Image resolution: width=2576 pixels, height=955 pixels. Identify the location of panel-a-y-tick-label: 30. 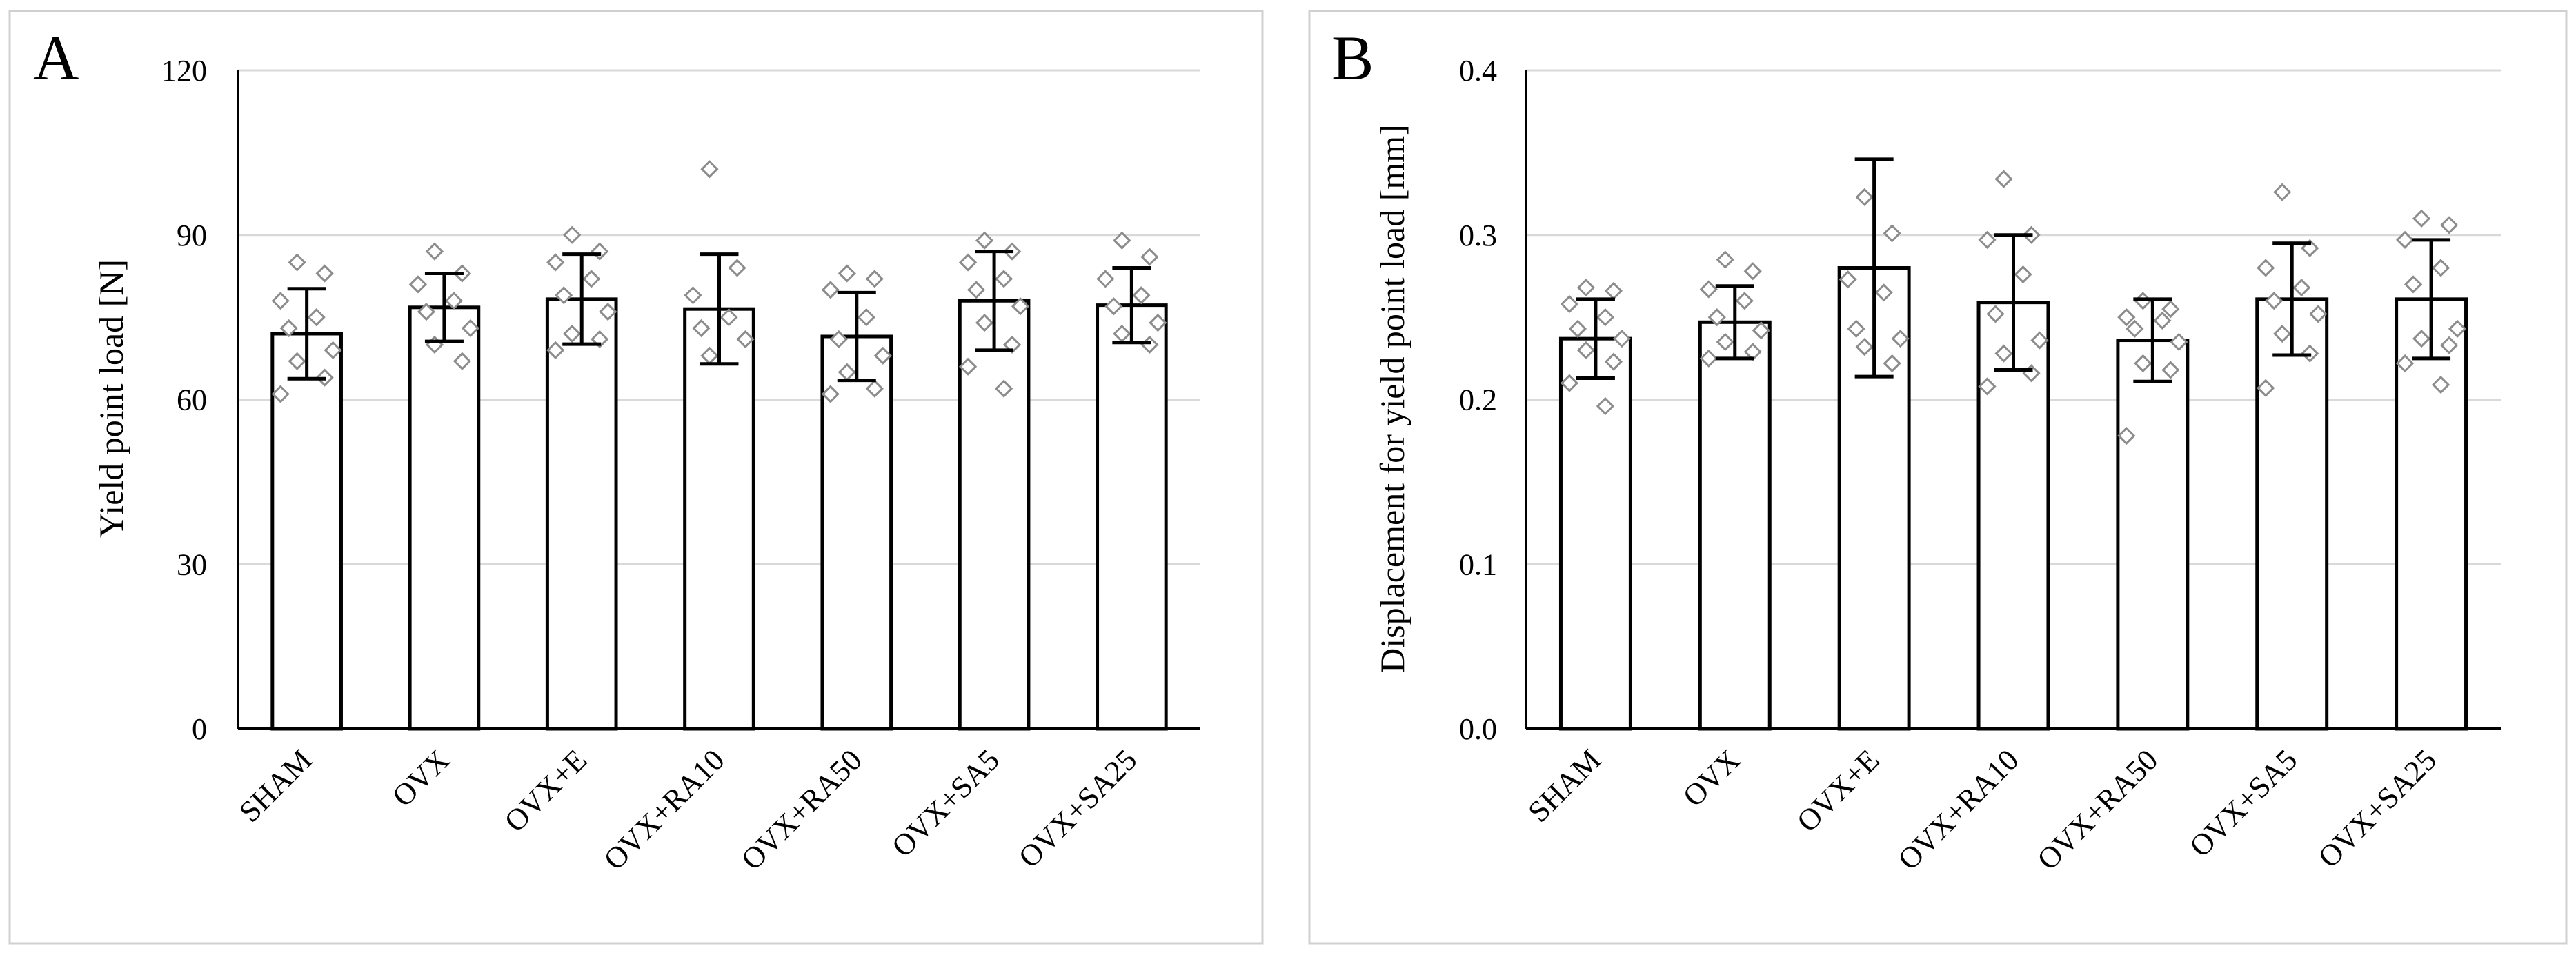
(192, 564).